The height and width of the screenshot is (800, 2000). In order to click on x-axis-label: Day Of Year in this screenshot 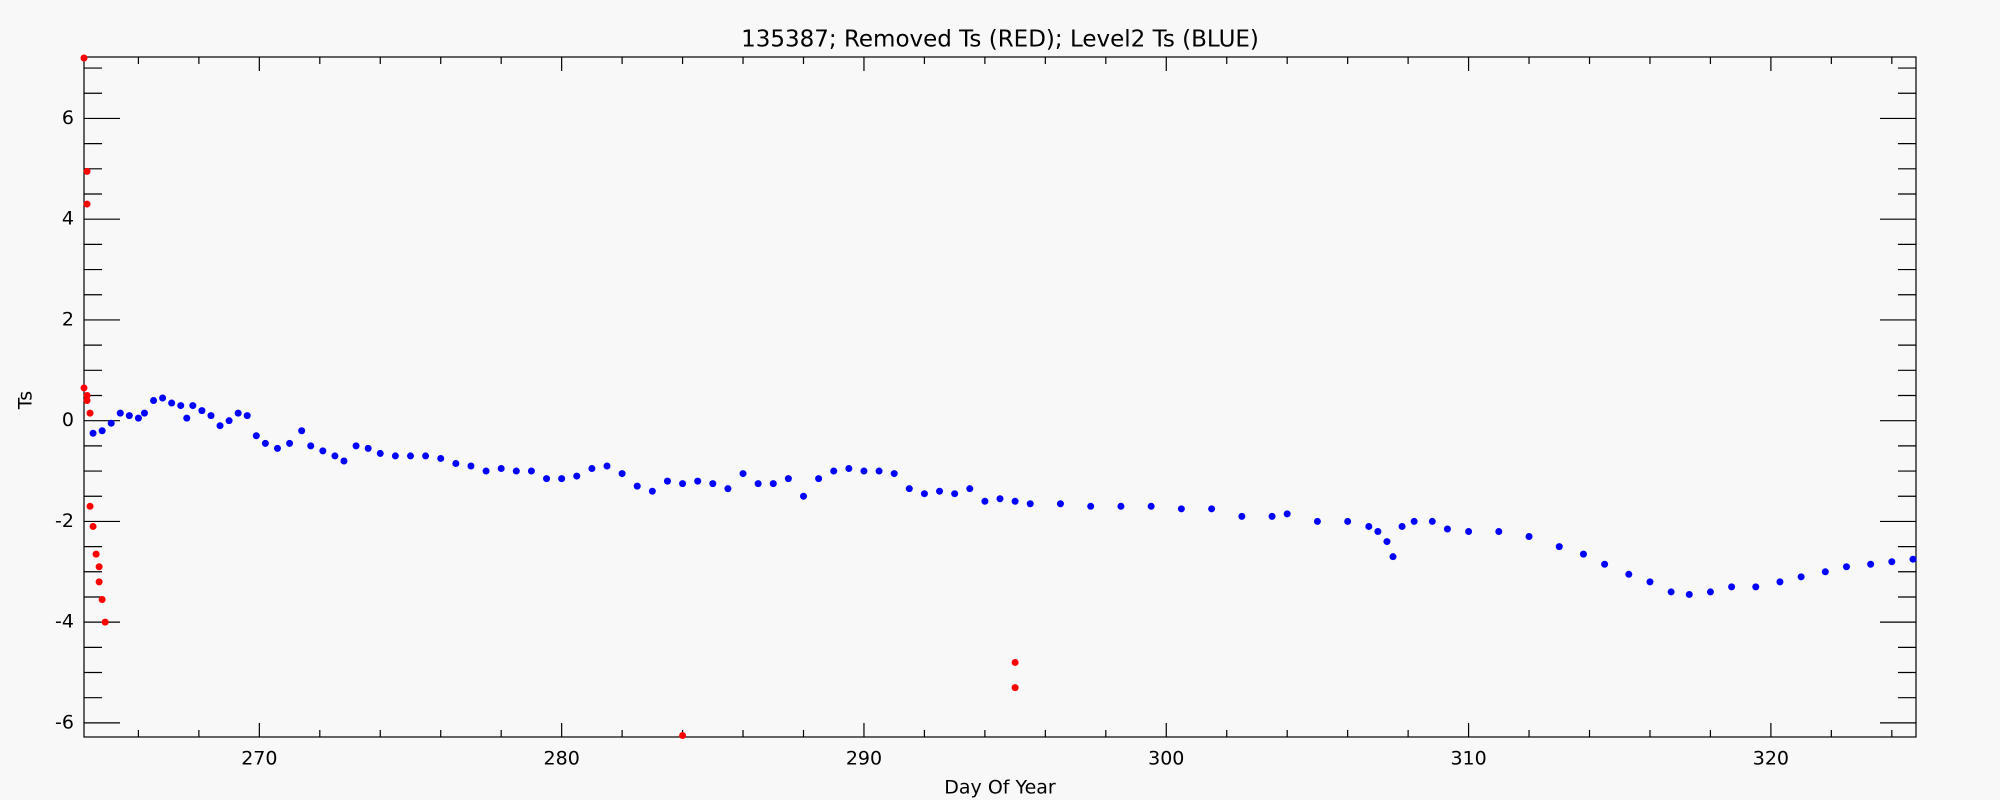, I will do `click(1000, 788)`.